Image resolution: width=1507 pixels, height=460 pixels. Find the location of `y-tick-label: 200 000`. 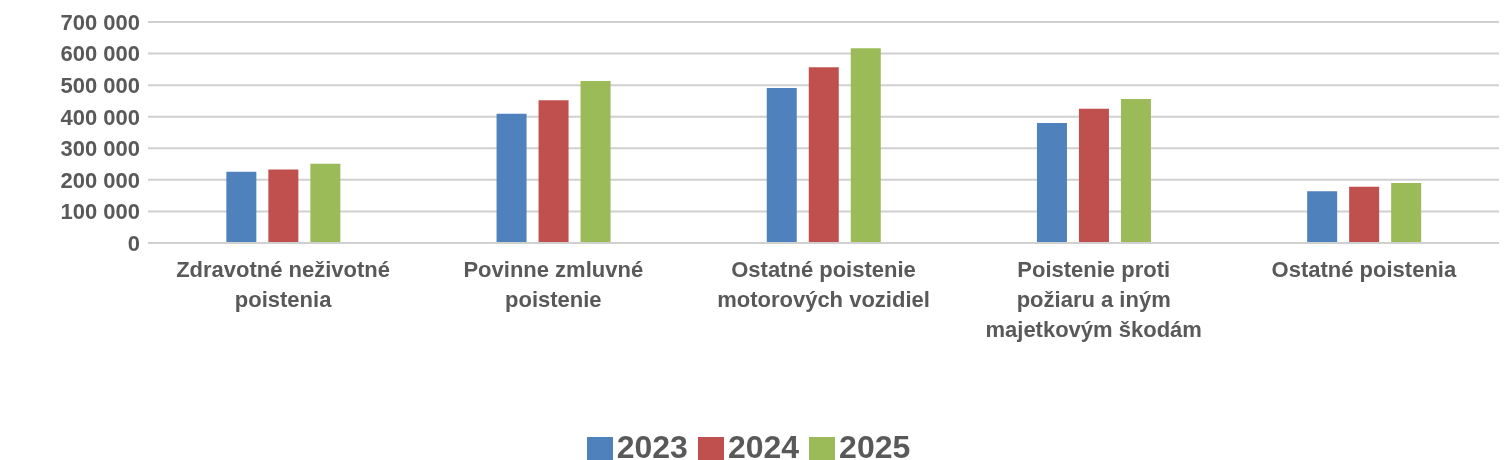

y-tick-label: 200 000 is located at coordinates (100, 180).